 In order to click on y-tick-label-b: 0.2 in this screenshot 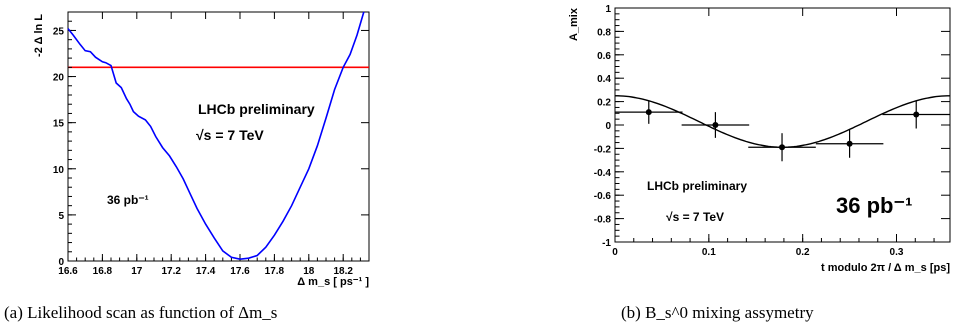, I will do `click(604, 103)`.